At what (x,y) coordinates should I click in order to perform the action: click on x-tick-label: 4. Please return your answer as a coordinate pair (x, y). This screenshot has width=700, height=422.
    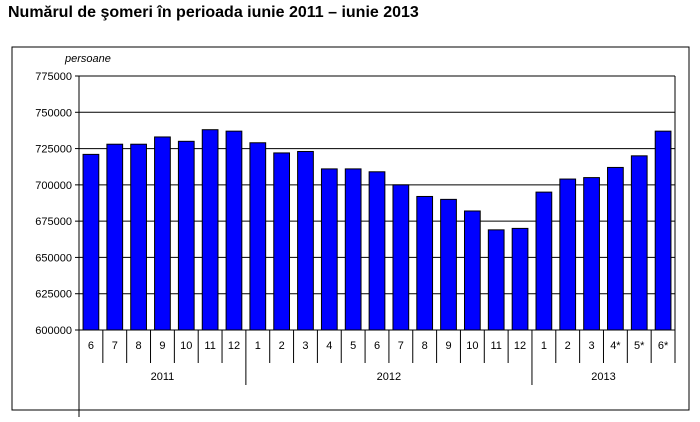
    Looking at the image, I should click on (329, 346).